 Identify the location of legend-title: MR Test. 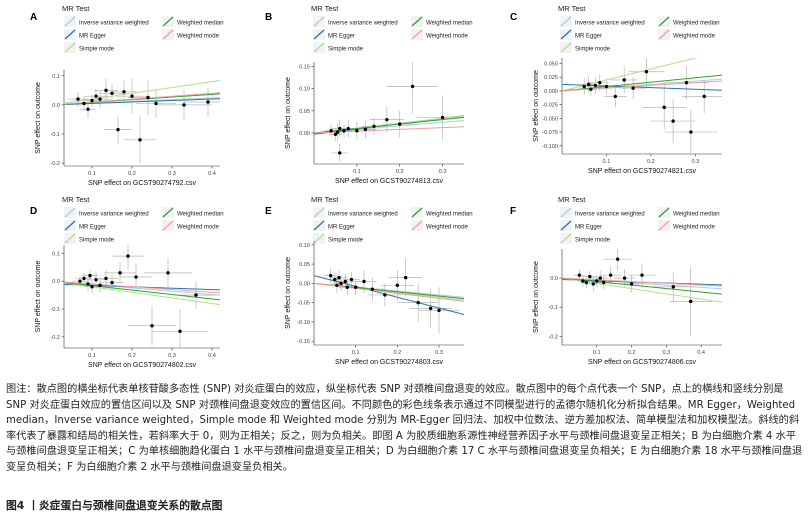
(325, 8).